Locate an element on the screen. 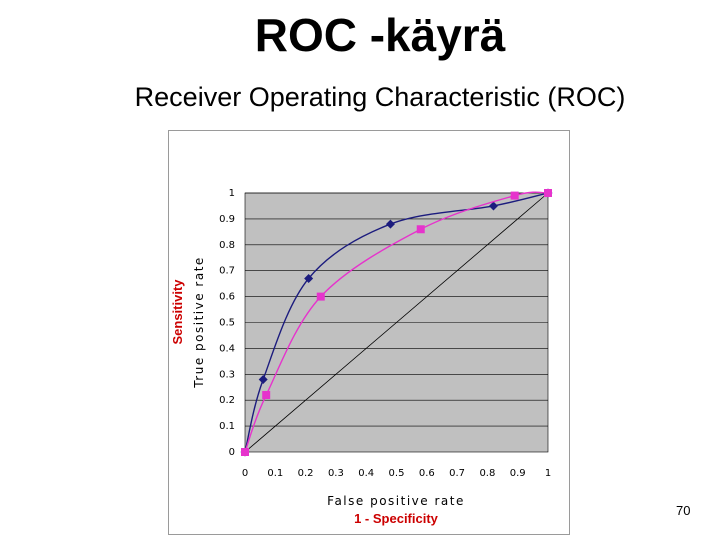 Image resolution: width=720 pixels, height=540 pixels. y-tick-label: 1 is located at coordinates (232, 193).